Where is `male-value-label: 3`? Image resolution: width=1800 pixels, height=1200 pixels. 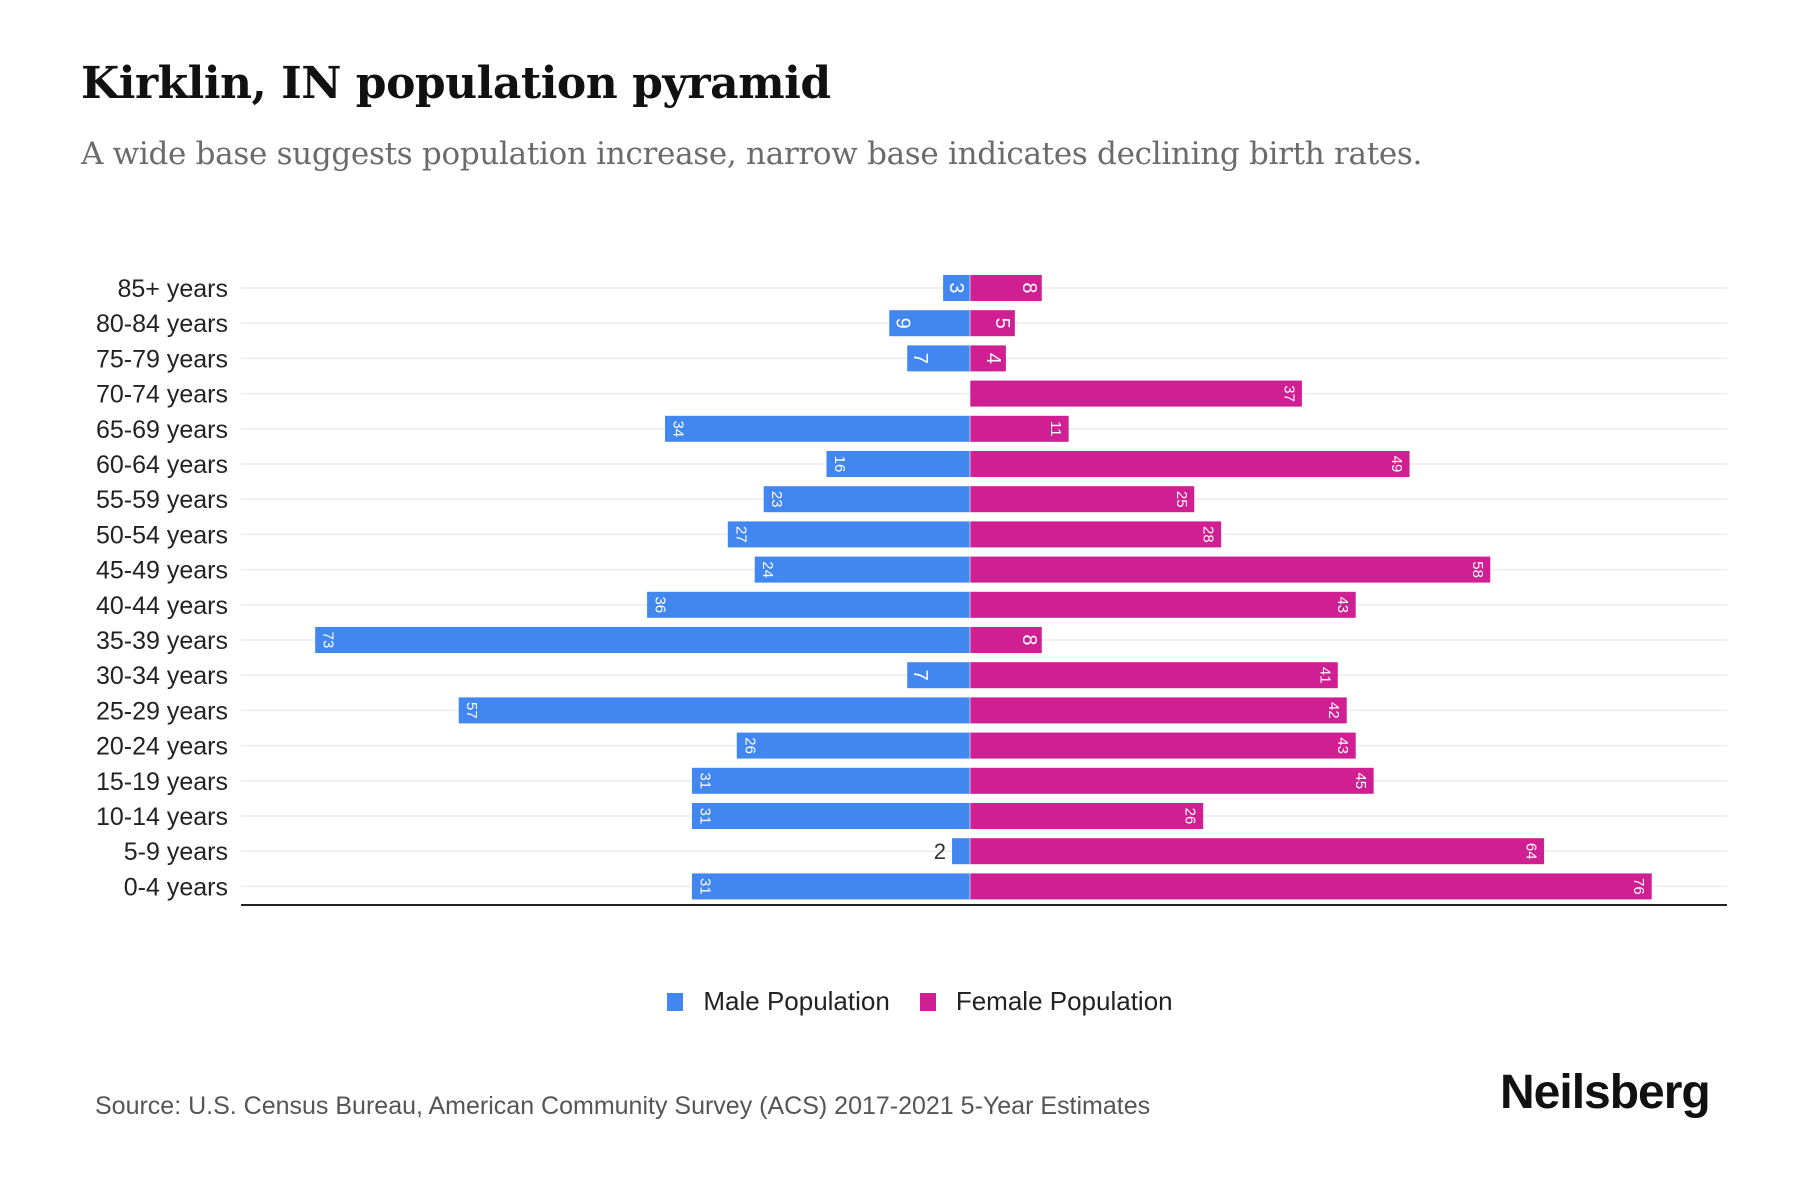 male-value-label: 3 is located at coordinates (956, 287).